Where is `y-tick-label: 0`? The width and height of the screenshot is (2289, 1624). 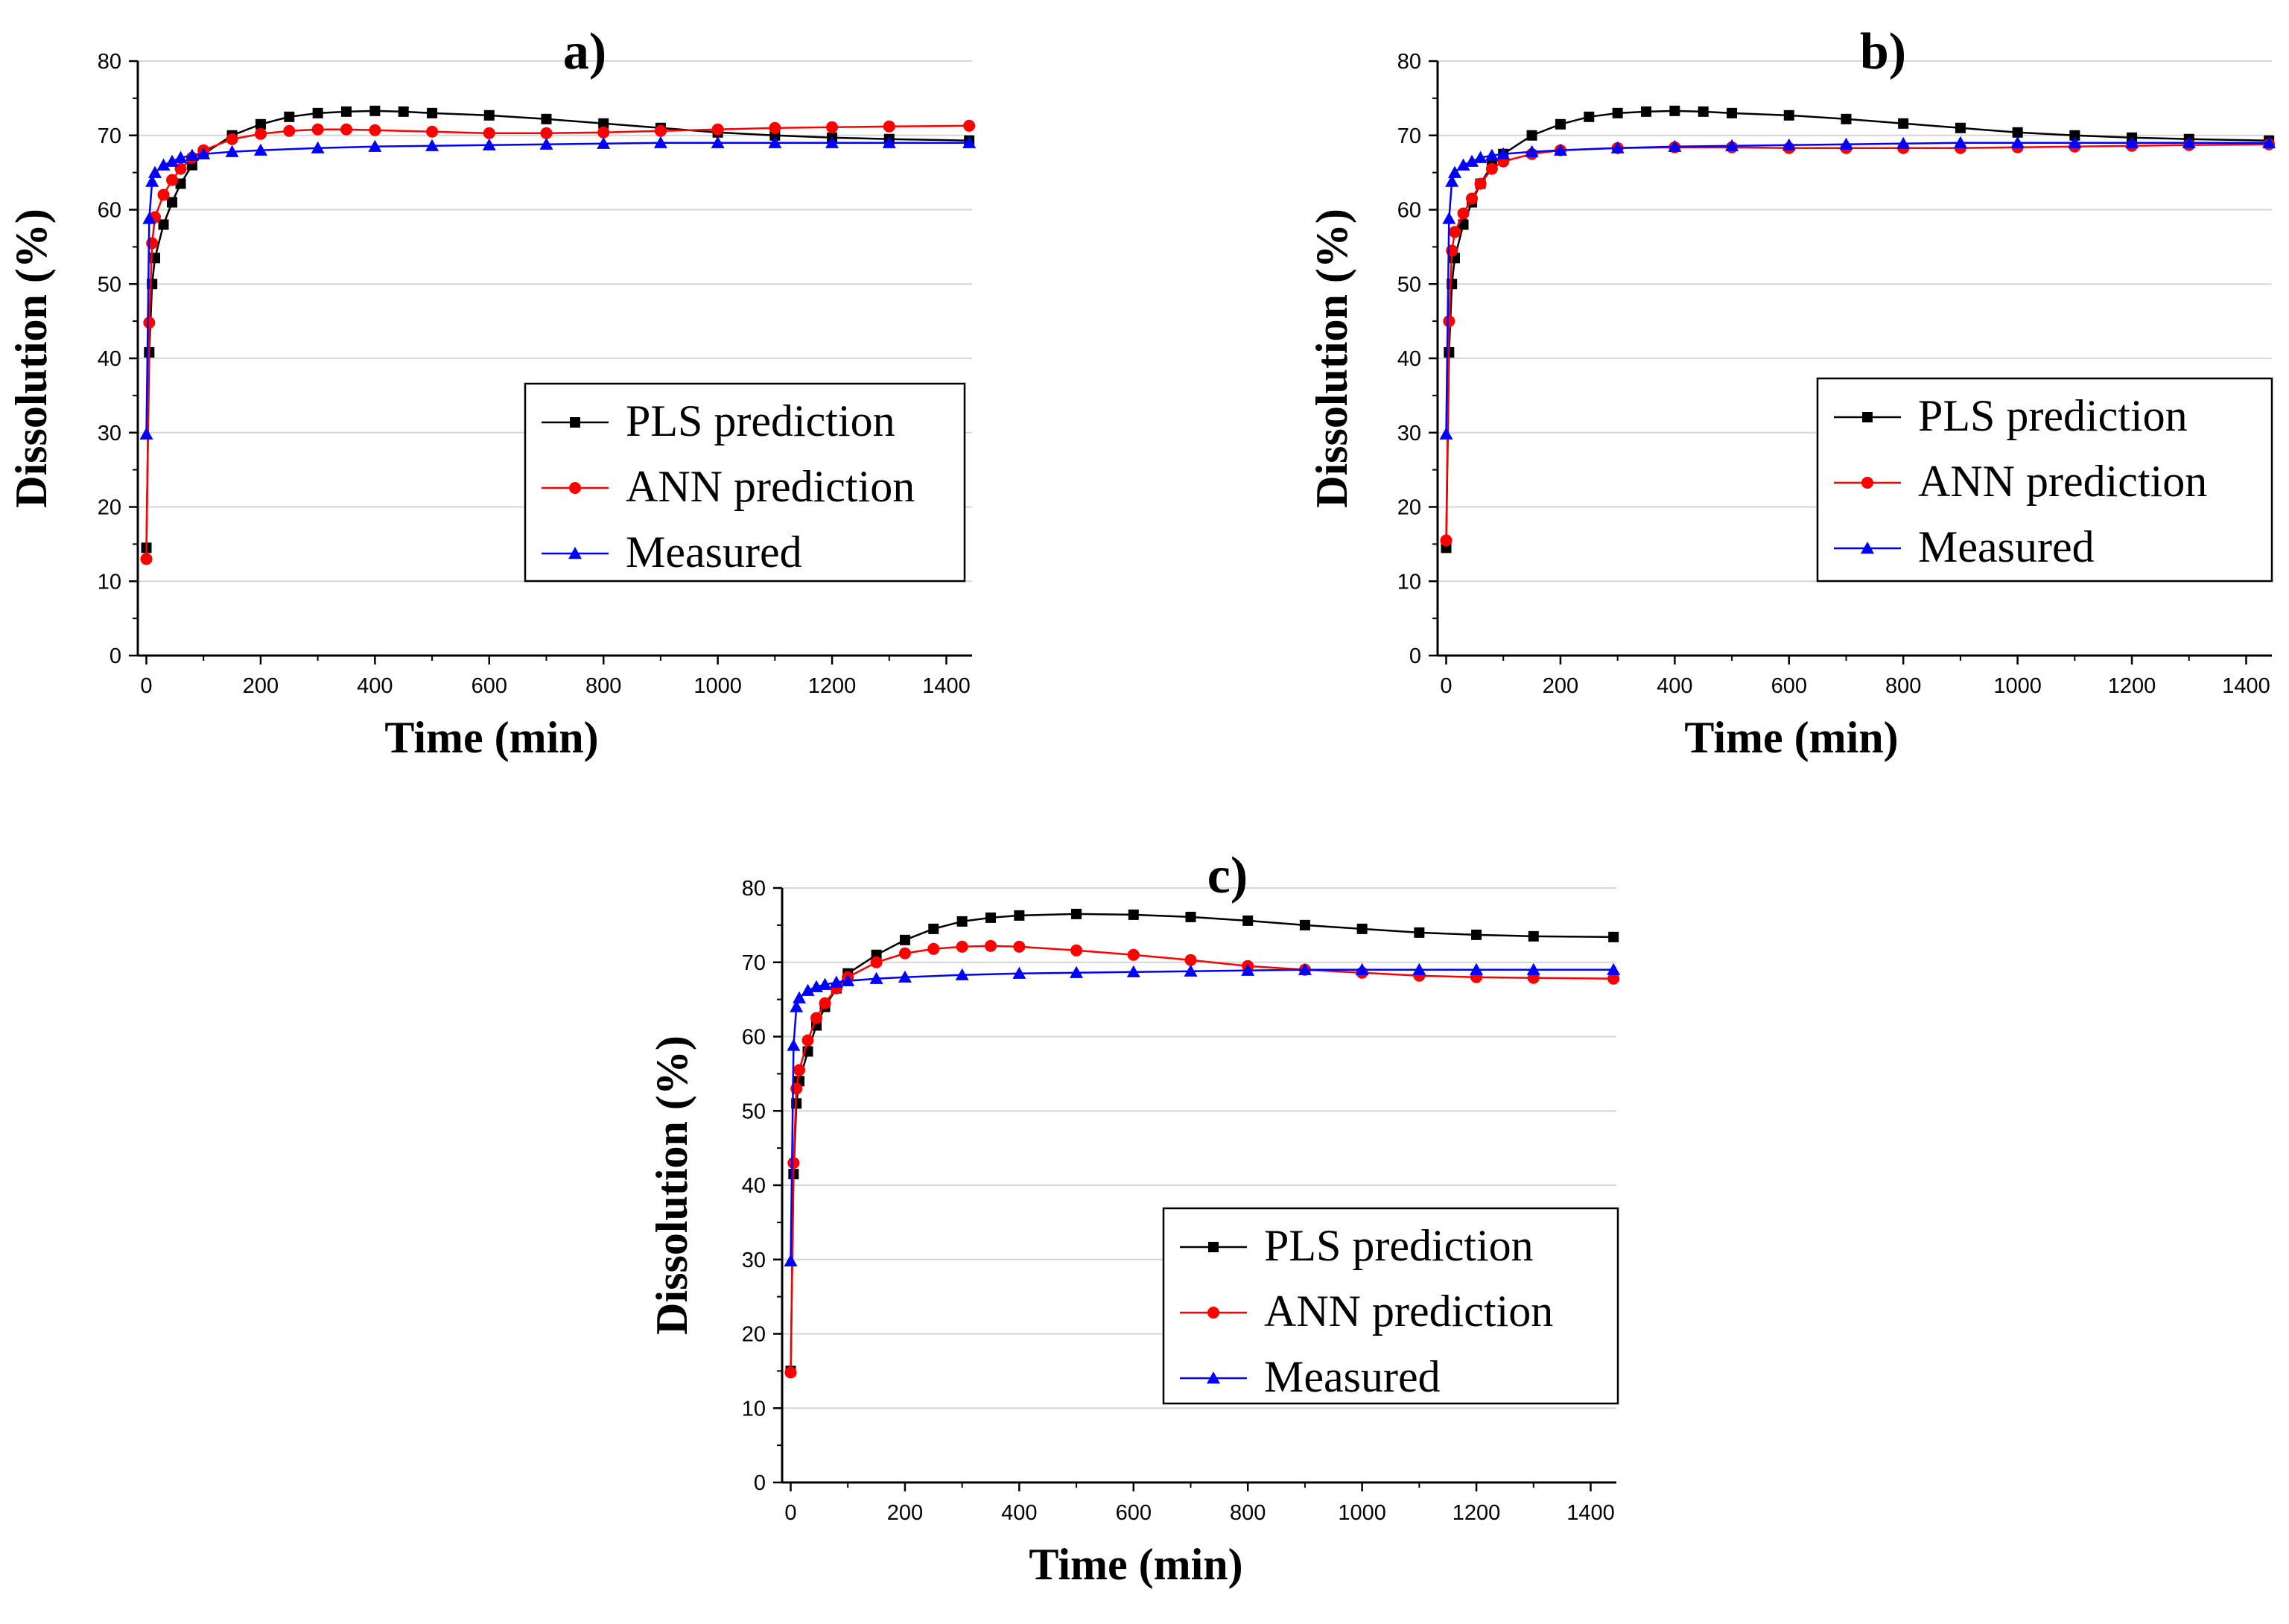 y-tick-label: 0 is located at coordinates (1415, 656).